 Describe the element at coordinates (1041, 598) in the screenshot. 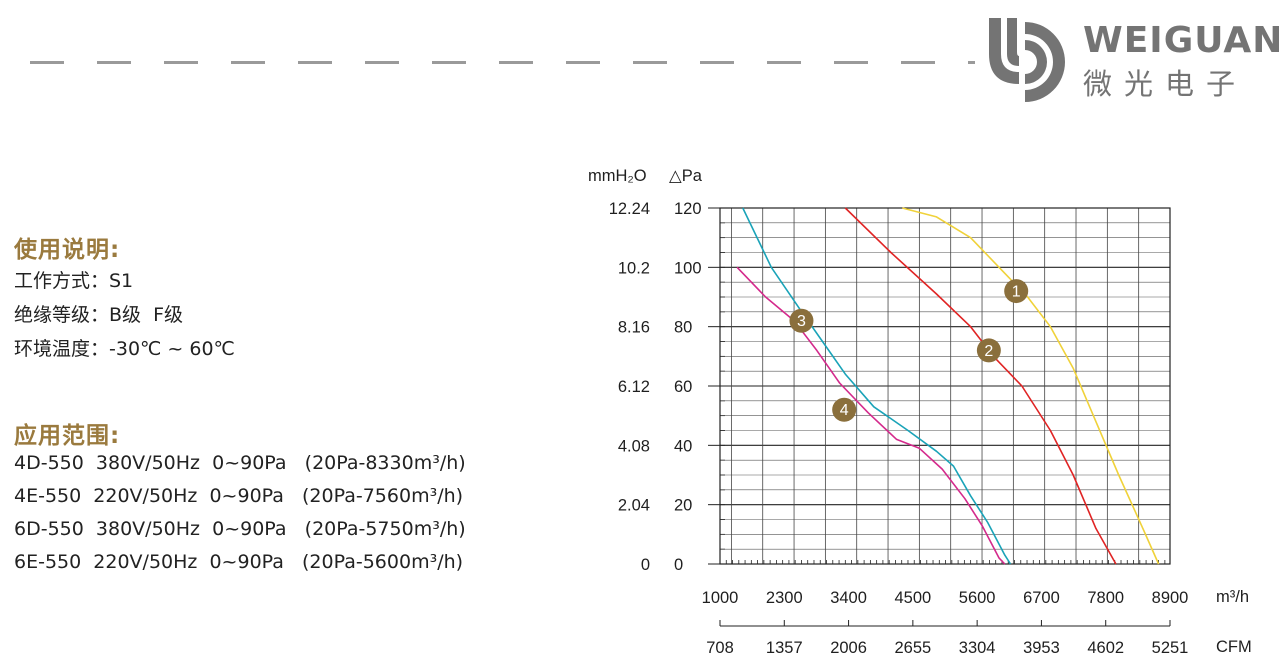

I see `x-tick-label-m3h: 6700` at that location.